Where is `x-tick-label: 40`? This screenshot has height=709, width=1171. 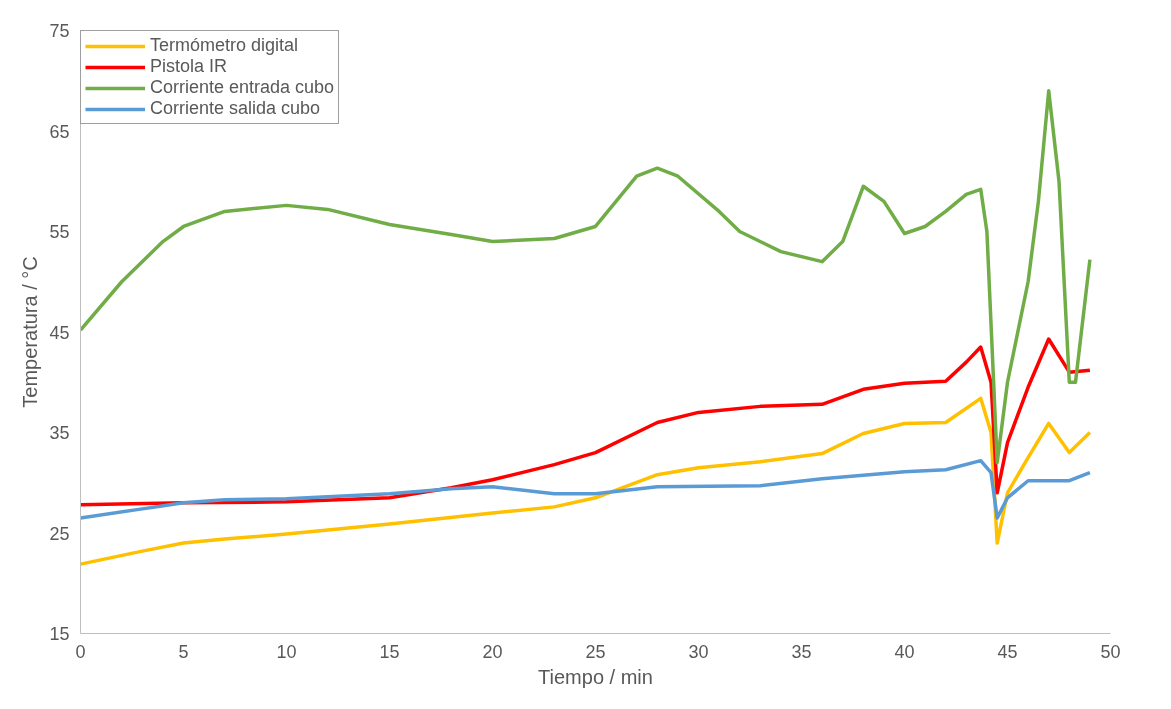
x-tick-label: 40 is located at coordinates (904, 651).